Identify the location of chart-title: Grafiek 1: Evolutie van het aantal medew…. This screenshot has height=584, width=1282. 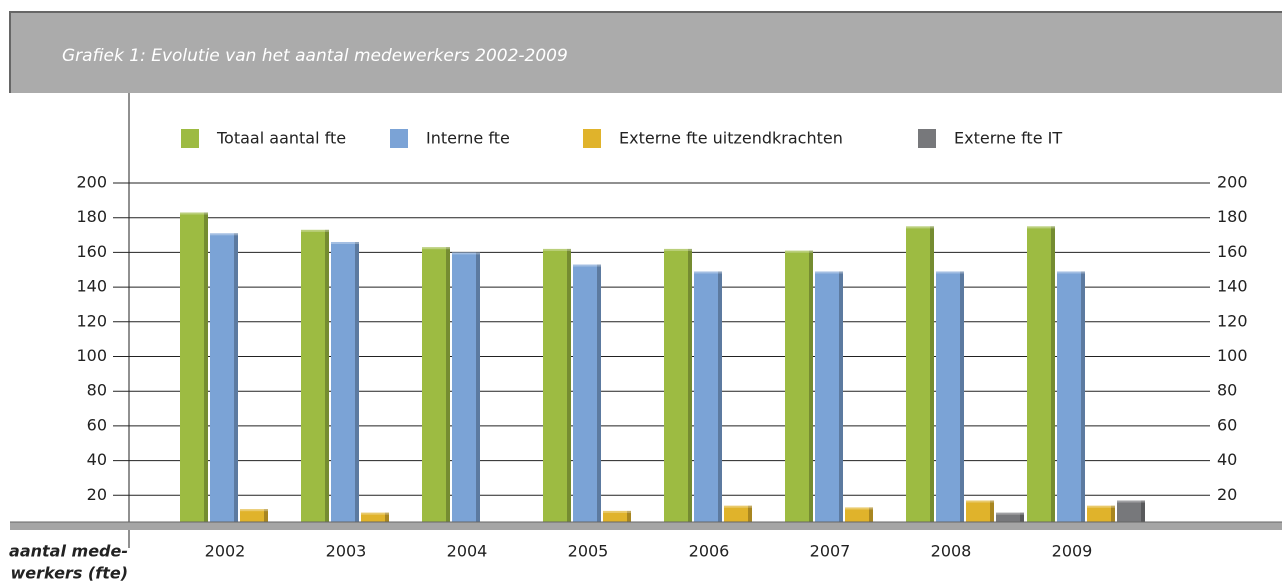
(315, 56).